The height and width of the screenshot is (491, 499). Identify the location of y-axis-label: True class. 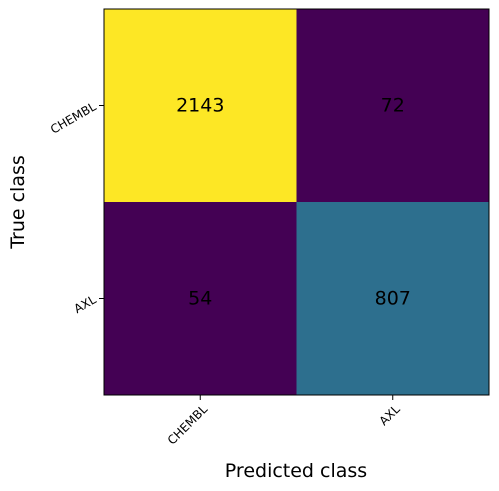
(18, 202).